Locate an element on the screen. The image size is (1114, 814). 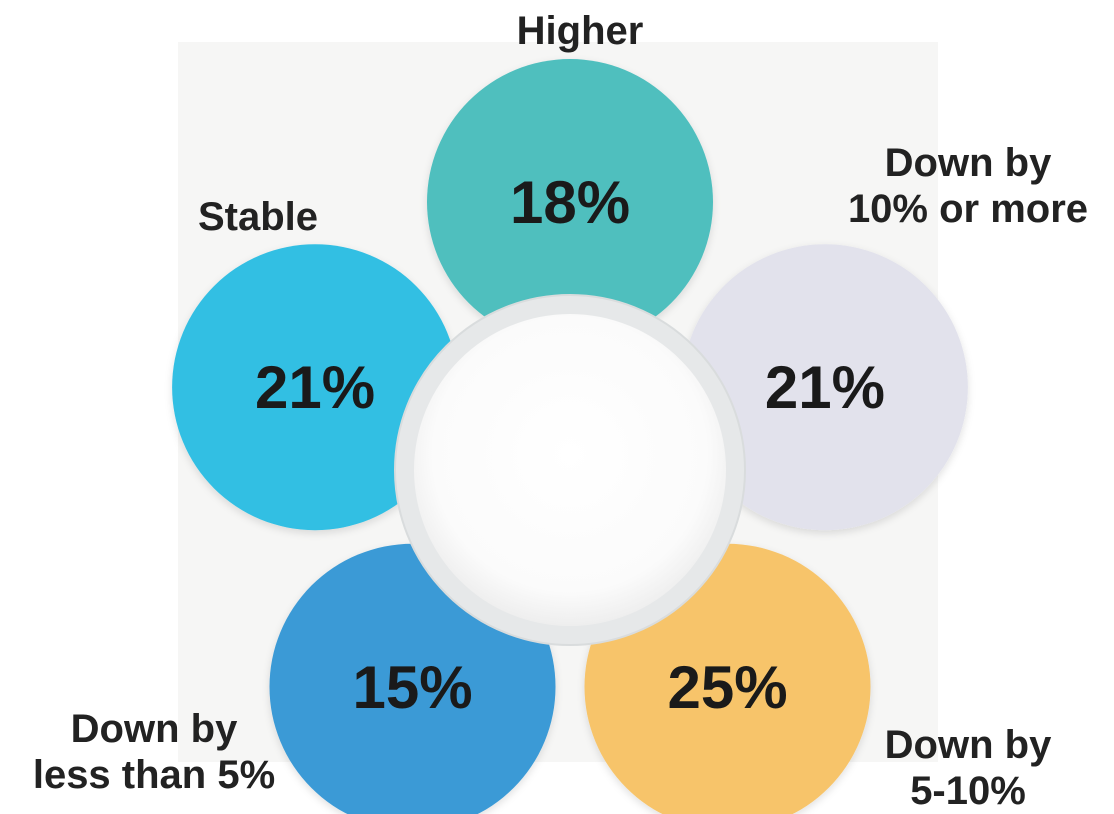
category-label-stable: Stable is located at coordinates (258, 217).